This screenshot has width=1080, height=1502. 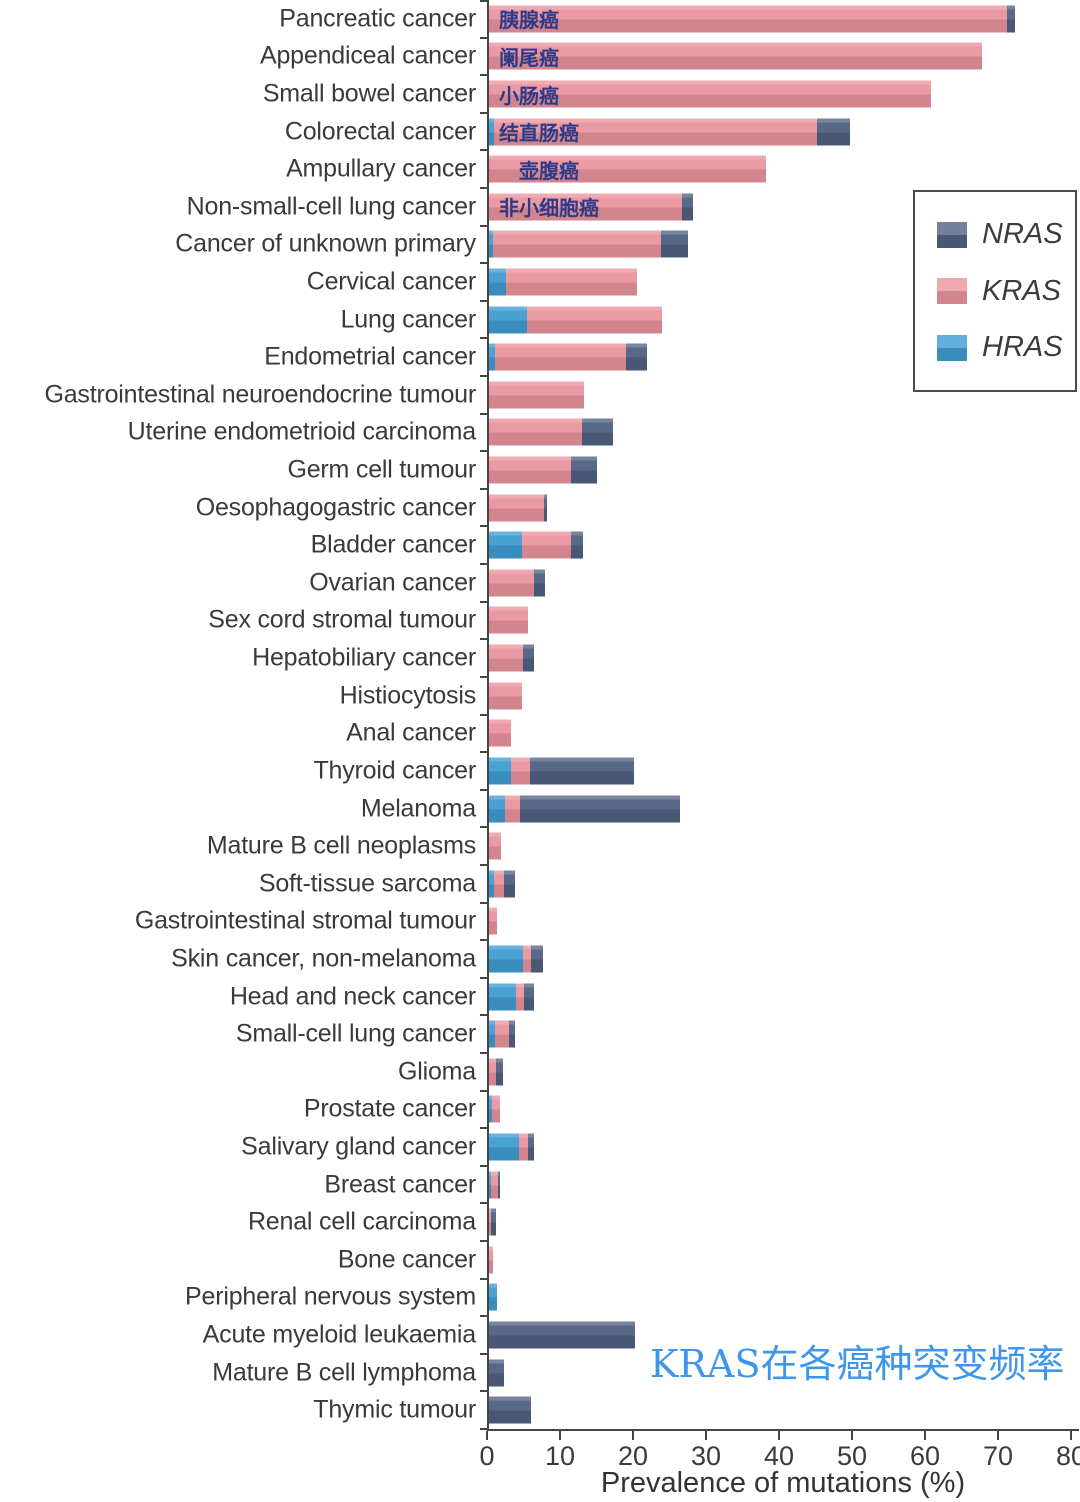 I want to click on bar-row: Germ cell tumour, so click(x=540, y=470).